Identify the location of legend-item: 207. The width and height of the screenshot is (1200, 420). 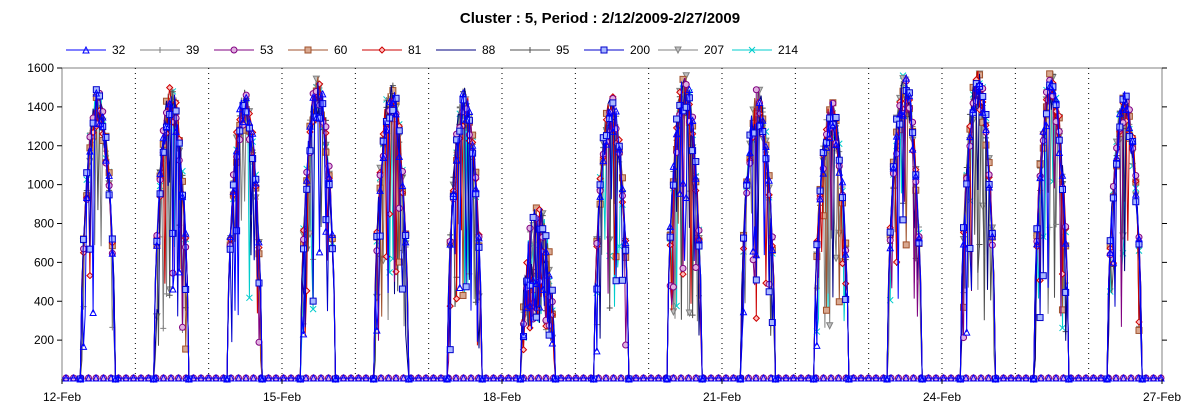
(691, 50).